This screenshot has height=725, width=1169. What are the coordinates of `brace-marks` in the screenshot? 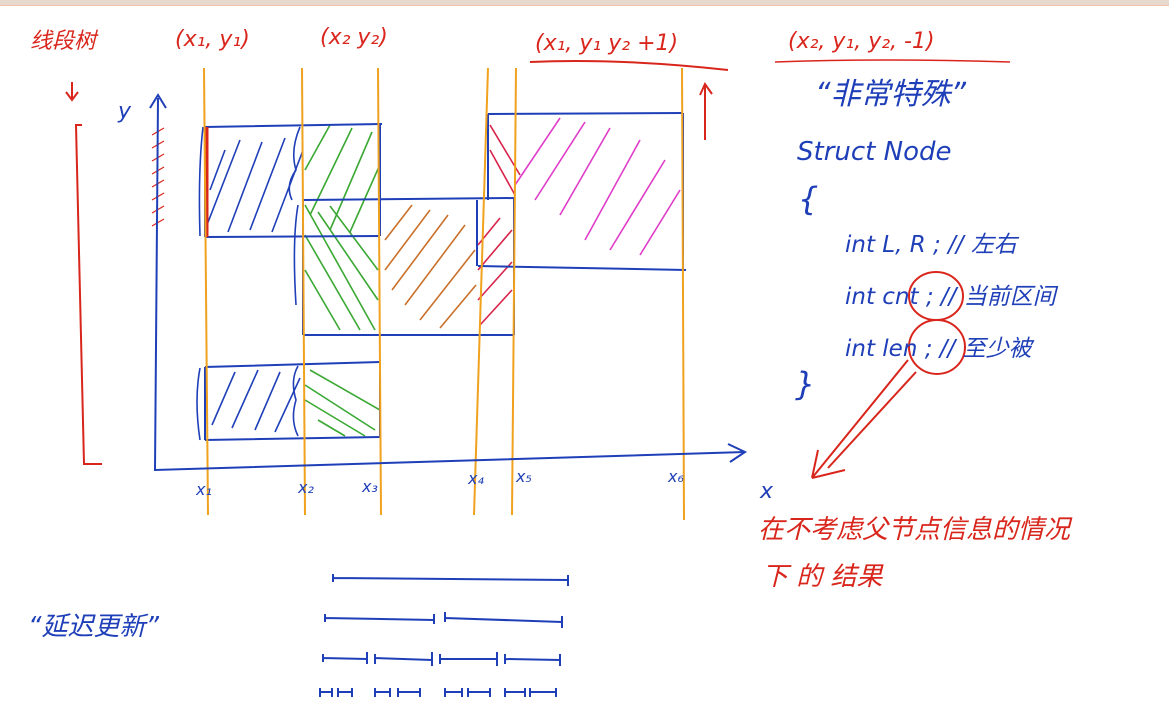 It's located at (248, 283).